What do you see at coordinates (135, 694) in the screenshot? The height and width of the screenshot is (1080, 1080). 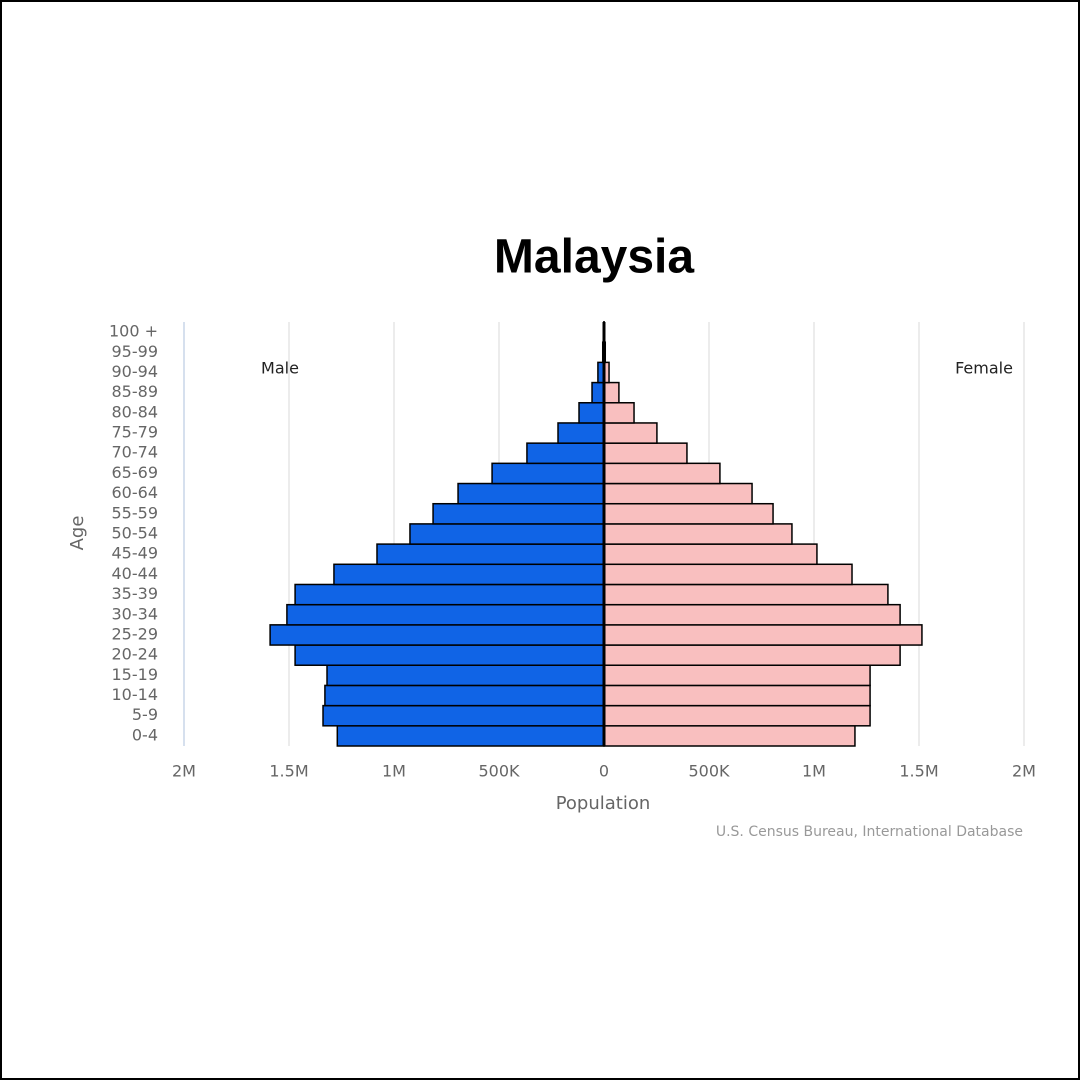 I see `y-tick-label: 10-14` at bounding box center [135, 694].